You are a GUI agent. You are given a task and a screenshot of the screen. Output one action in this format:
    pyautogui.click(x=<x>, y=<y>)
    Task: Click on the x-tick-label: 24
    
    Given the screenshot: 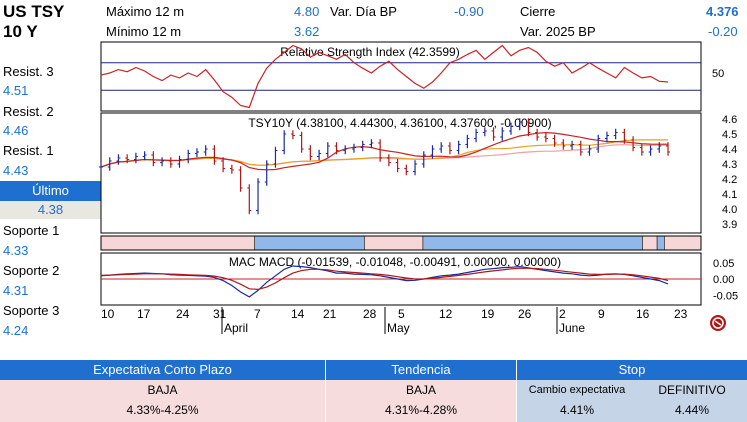 What is the action you would take?
    pyautogui.click(x=183, y=314)
    